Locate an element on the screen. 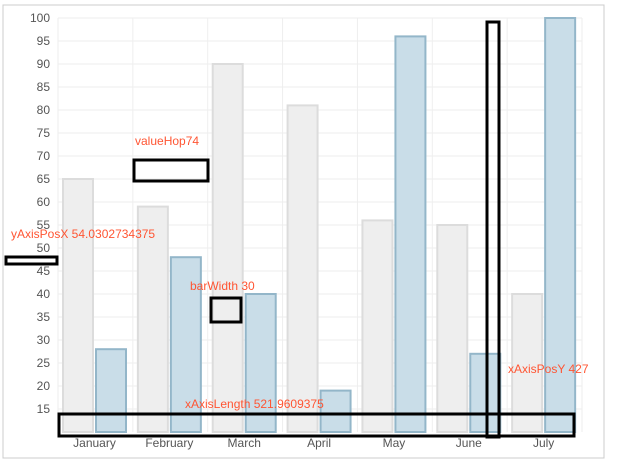 The width and height of the screenshot is (617, 468). y-tick-label: 80 is located at coordinates (44, 110).